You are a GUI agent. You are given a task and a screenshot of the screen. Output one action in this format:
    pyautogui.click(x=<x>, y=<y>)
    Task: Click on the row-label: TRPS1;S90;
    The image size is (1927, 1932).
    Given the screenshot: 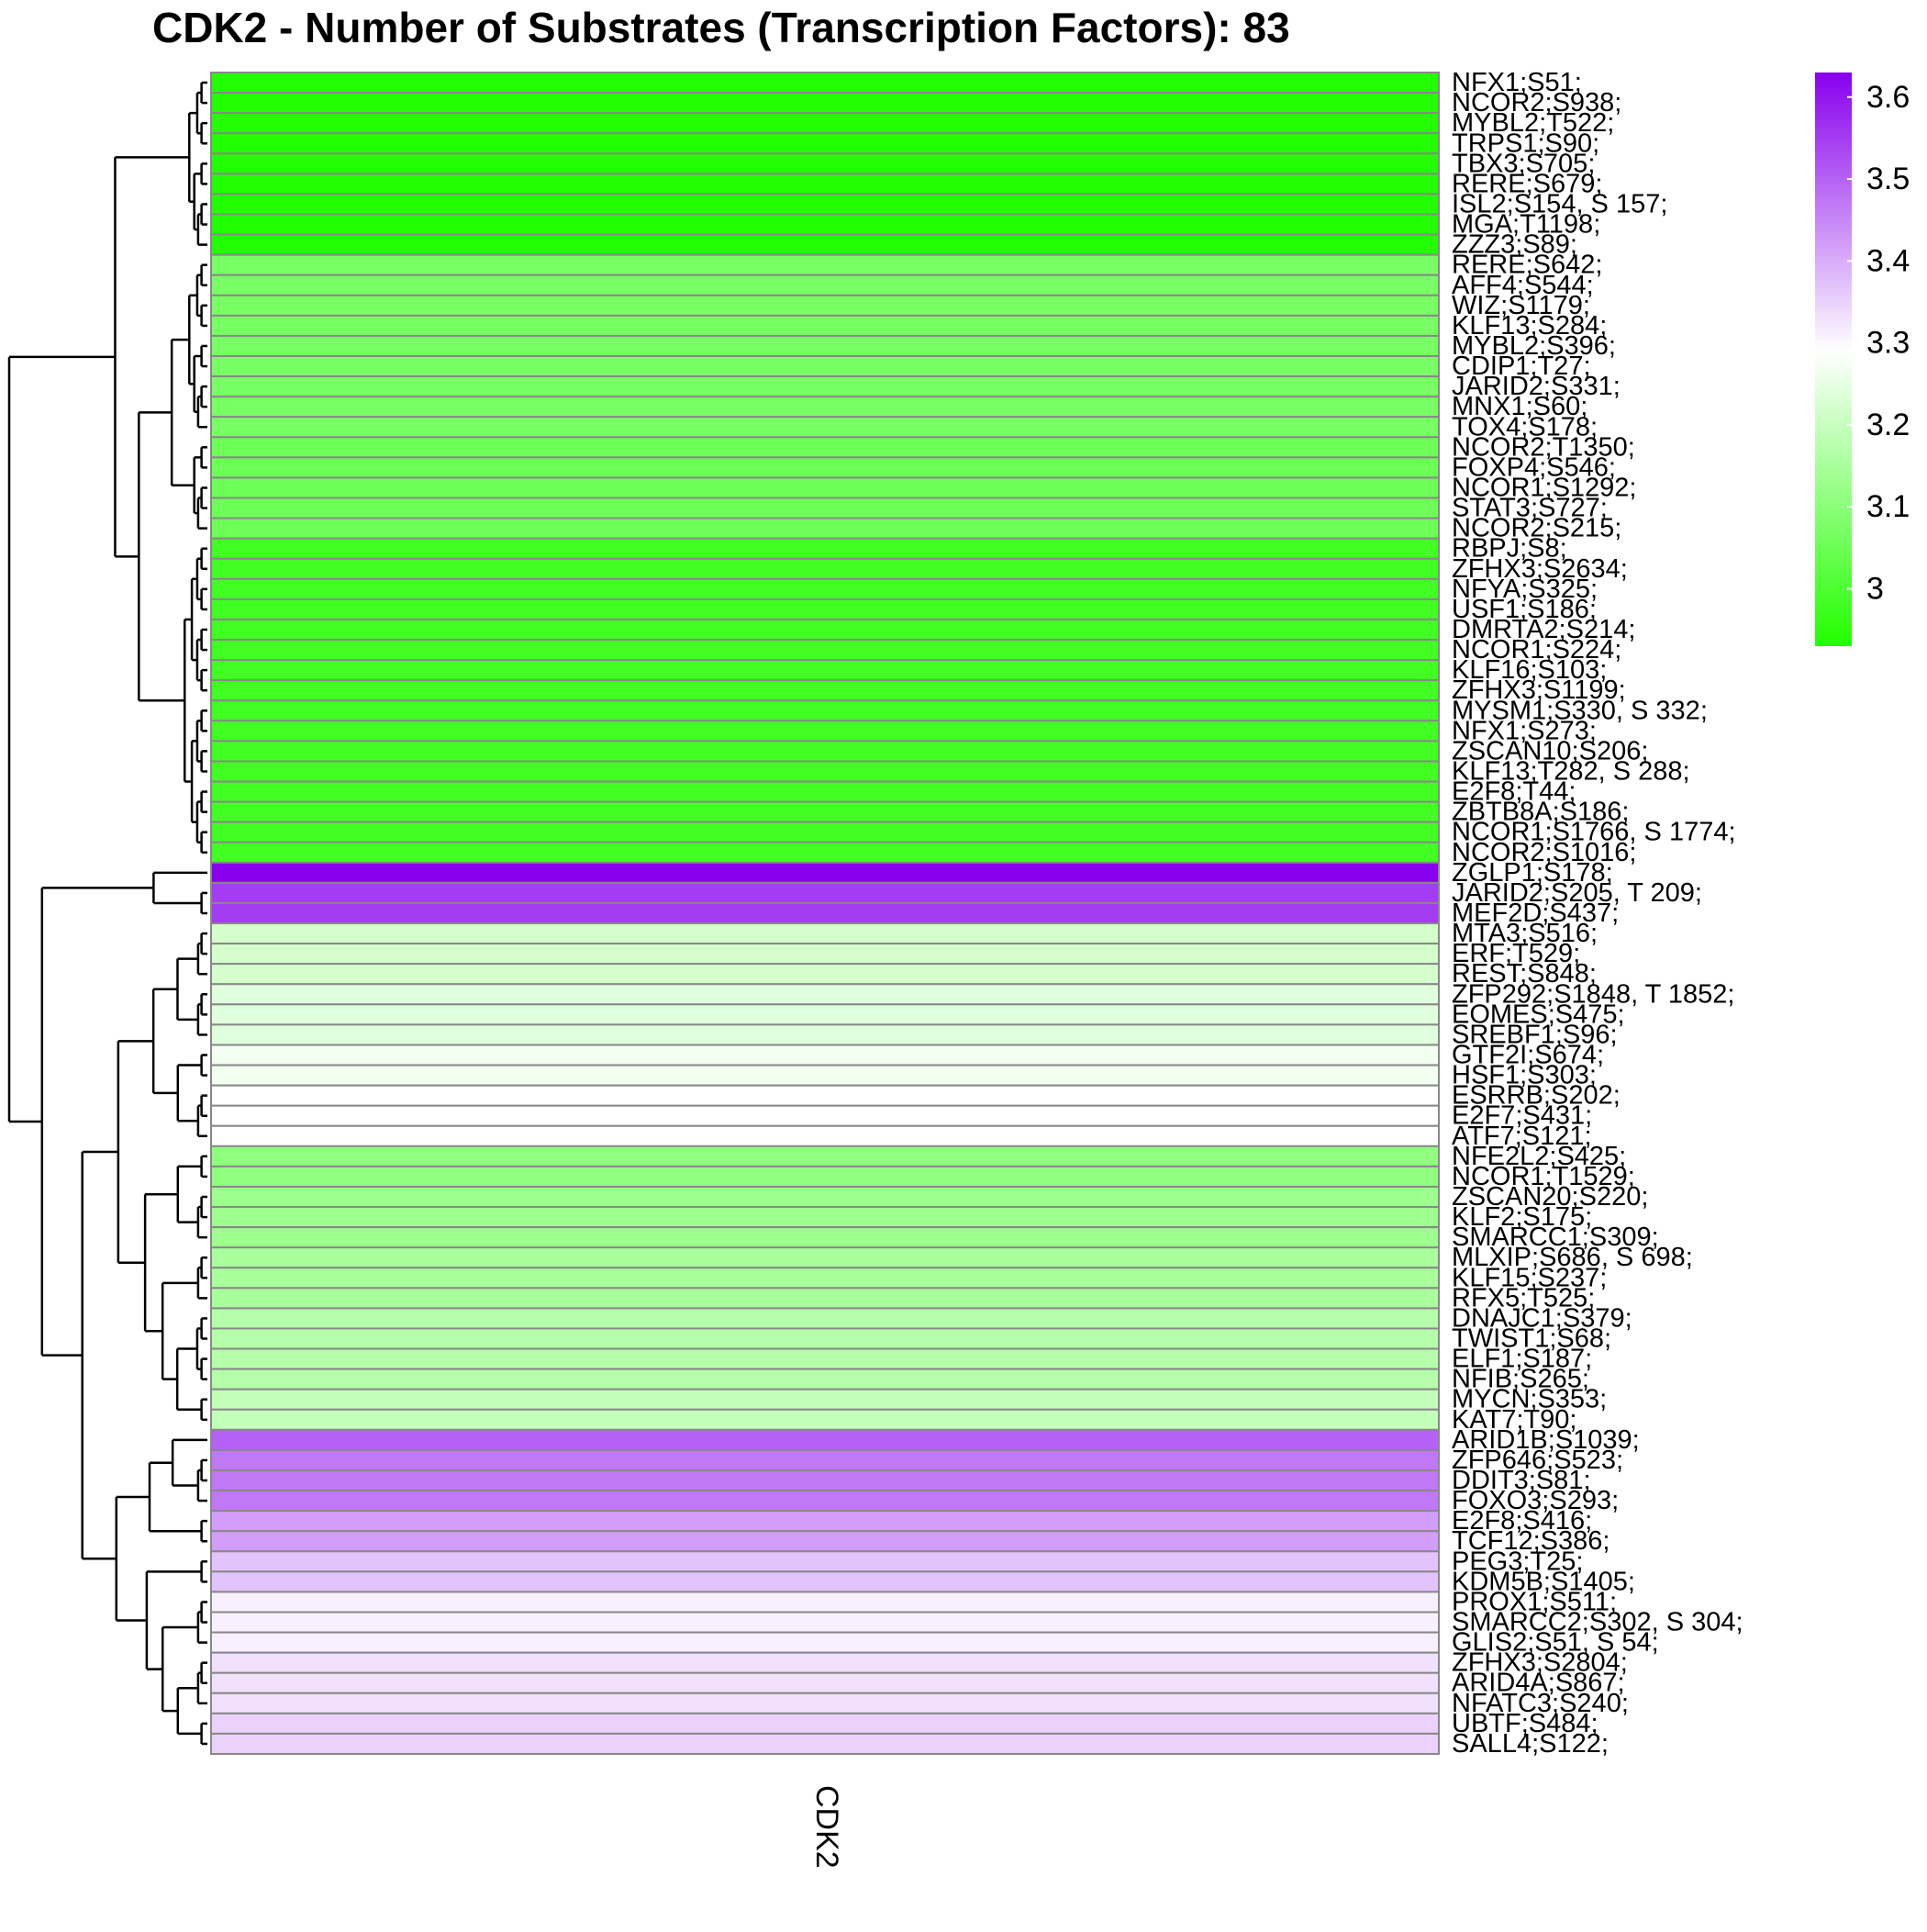 What is the action you would take?
    pyautogui.click(x=1525, y=143)
    